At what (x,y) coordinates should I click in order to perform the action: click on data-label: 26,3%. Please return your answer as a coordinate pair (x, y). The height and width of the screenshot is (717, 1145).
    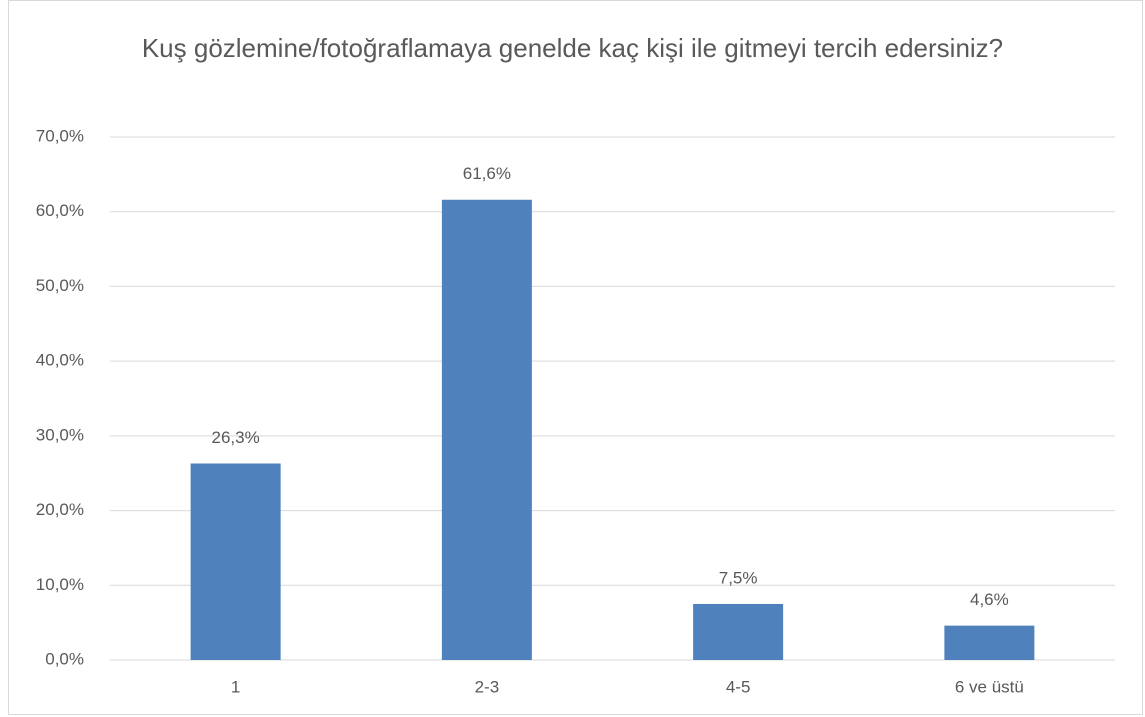
    Looking at the image, I should click on (236, 437).